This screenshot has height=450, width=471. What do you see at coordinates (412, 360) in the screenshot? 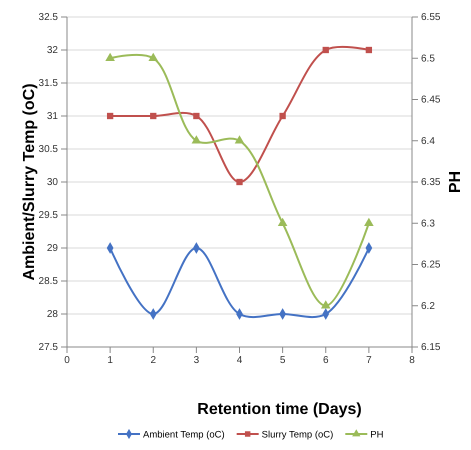
I see `x-tick-label: 8` at bounding box center [412, 360].